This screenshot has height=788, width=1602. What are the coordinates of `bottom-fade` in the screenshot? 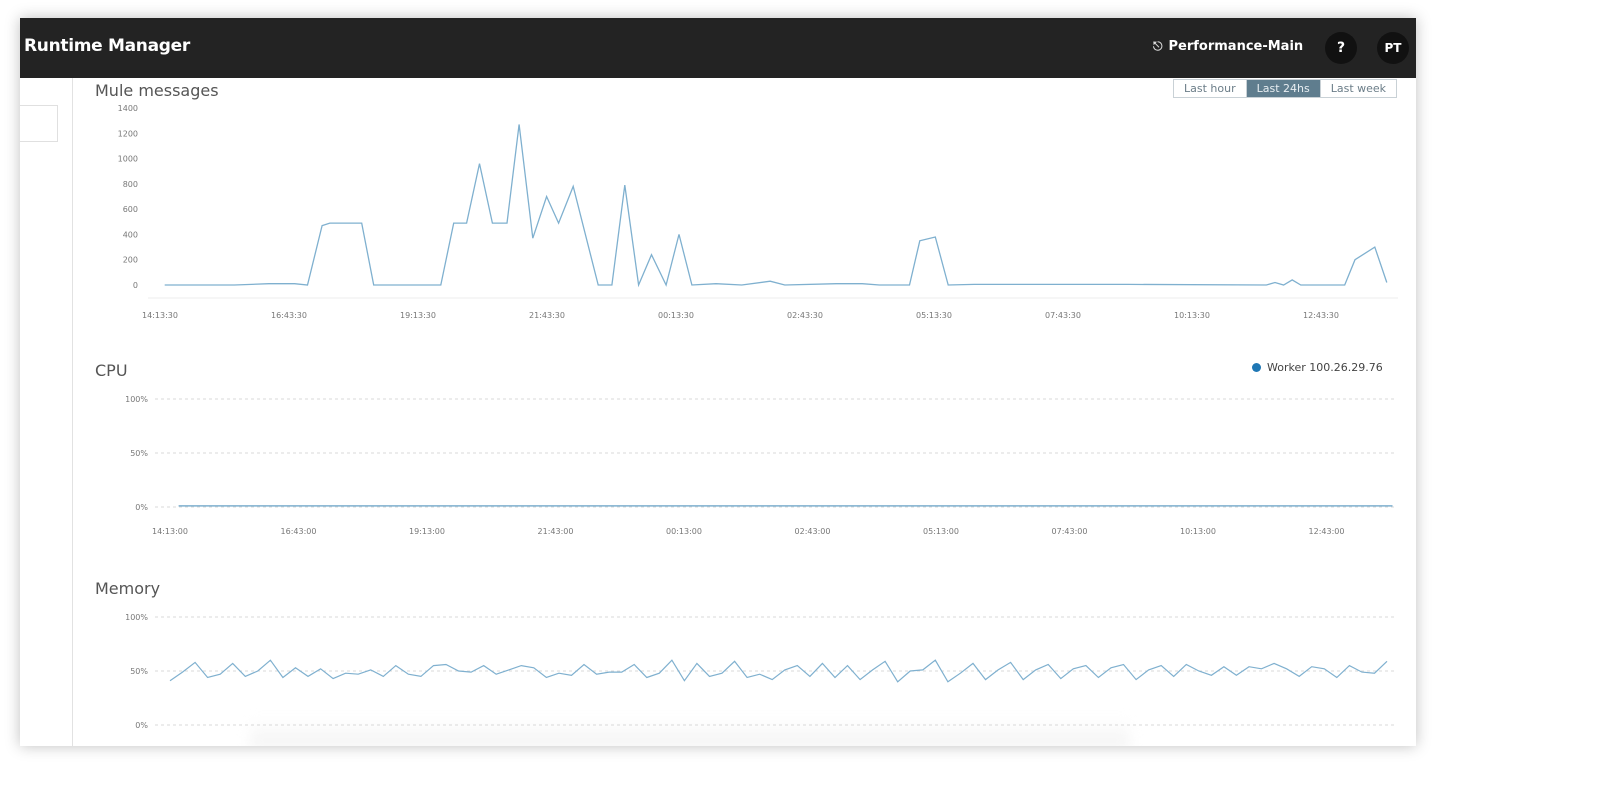 It's located at (690, 732).